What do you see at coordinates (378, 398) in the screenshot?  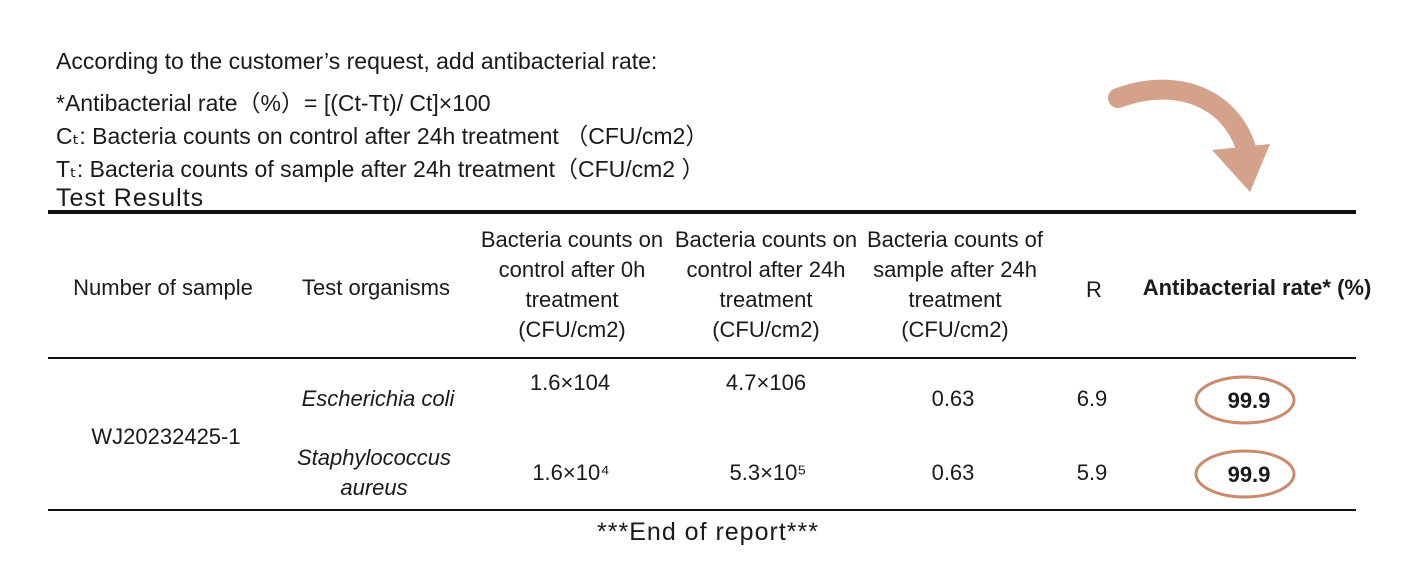 I see `organism: Escherichia coli` at bounding box center [378, 398].